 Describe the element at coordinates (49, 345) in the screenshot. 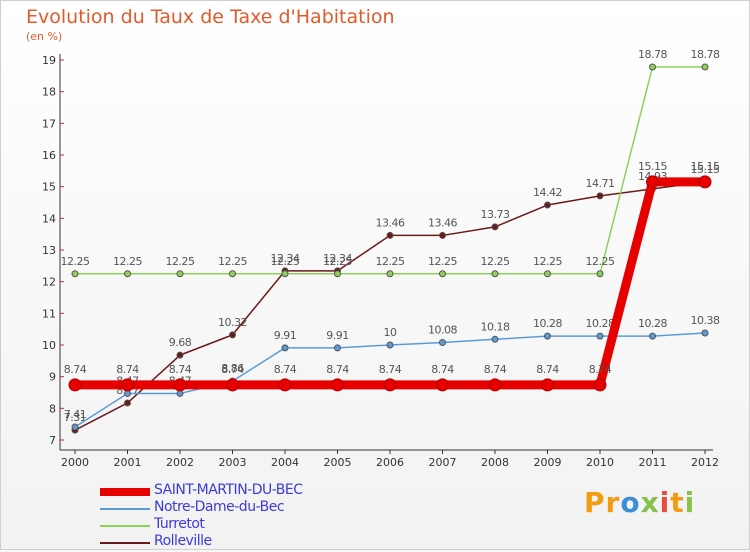

I see `y-tick-label: 10` at that location.